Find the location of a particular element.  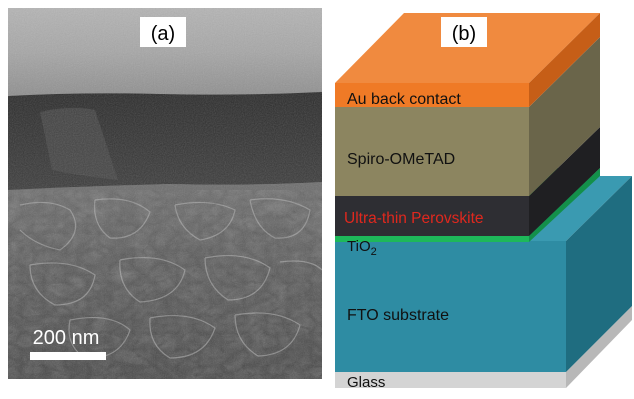

scale-bar-label: 200 nm is located at coordinates (66, 338).